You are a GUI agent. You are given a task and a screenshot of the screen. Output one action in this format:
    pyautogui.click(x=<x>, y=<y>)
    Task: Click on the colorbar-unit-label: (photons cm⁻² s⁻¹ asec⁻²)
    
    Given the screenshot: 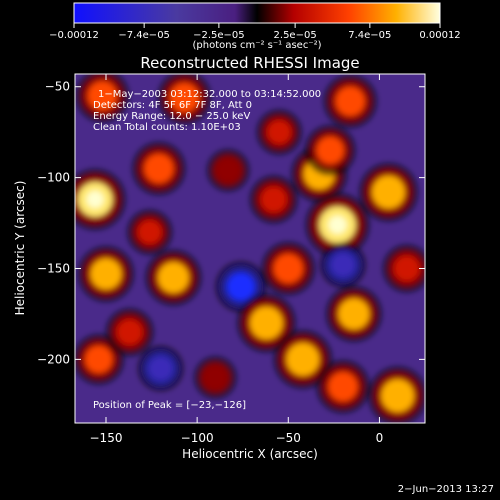 What is the action you would take?
    pyautogui.click(x=256, y=45)
    